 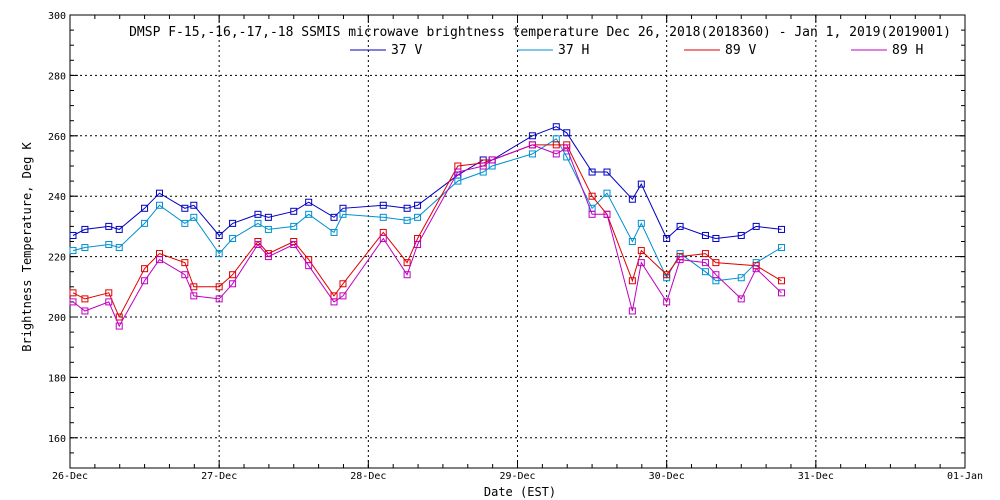 What do you see at coordinates (70, 476) in the screenshot?
I see `x-tick-label: 26-Dec` at bounding box center [70, 476].